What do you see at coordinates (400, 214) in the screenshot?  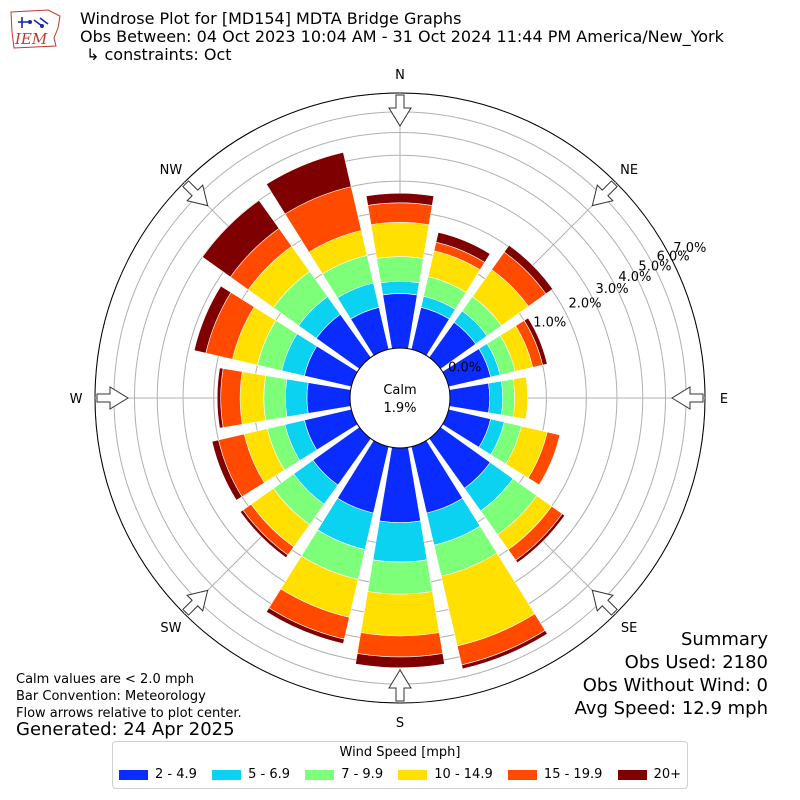 I see `rose-bar-n-bin4` at bounding box center [400, 214].